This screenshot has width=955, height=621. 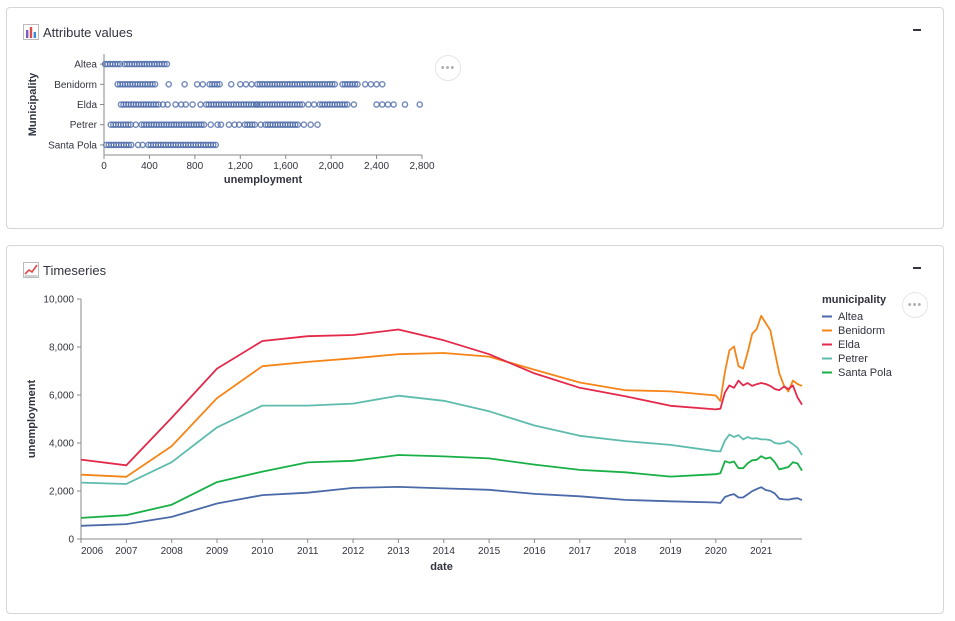 I want to click on x-tick-label: 2,800, so click(x=421, y=166).